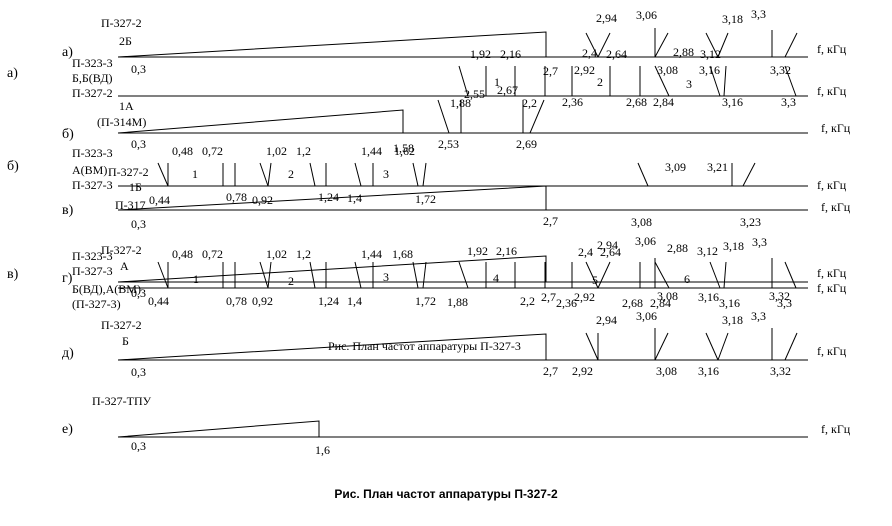  Describe the element at coordinates (212, 254) in the screenshot. I see `diagram-label: 0,72` at that location.